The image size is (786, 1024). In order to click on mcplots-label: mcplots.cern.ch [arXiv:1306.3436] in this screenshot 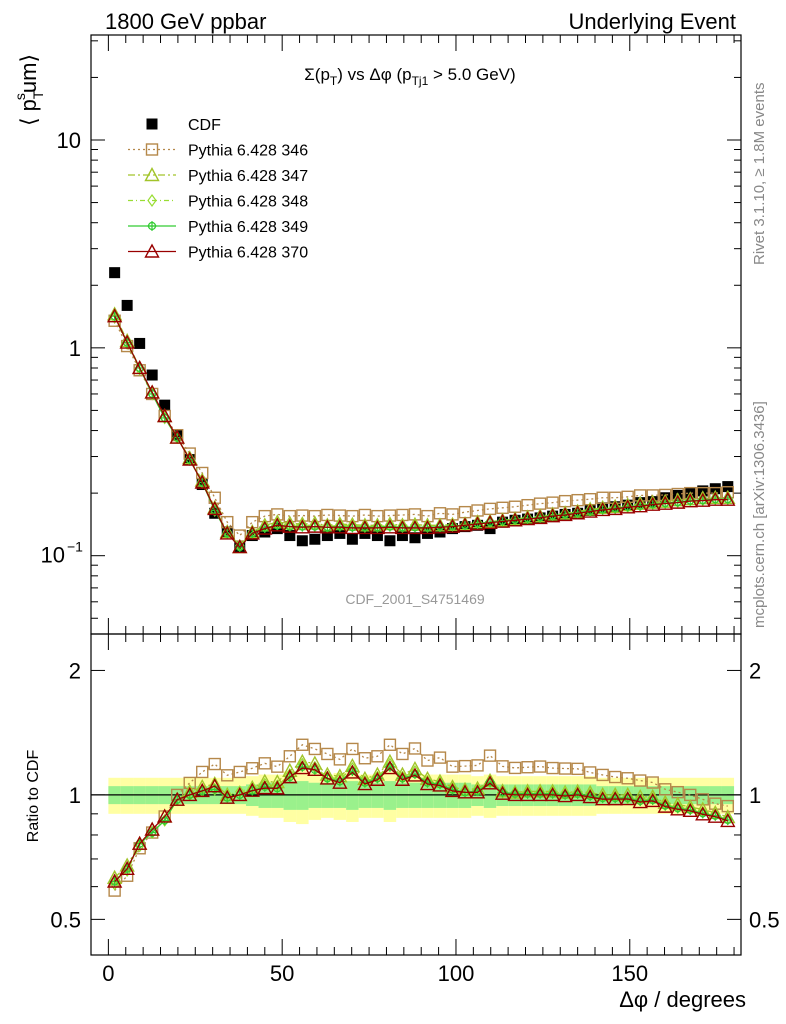, I will do `click(759, 514)`.